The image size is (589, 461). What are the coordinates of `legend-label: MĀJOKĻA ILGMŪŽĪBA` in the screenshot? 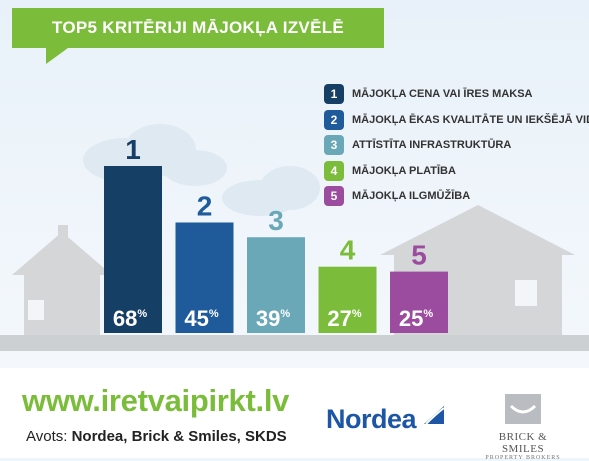 It's located at (411, 196).